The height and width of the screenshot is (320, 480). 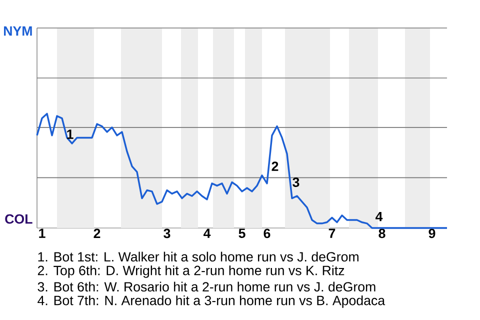 I want to click on text: 1. Bot 1st: L. Walker hit a solo home run vs J. deGrom, so click(x=198, y=257).